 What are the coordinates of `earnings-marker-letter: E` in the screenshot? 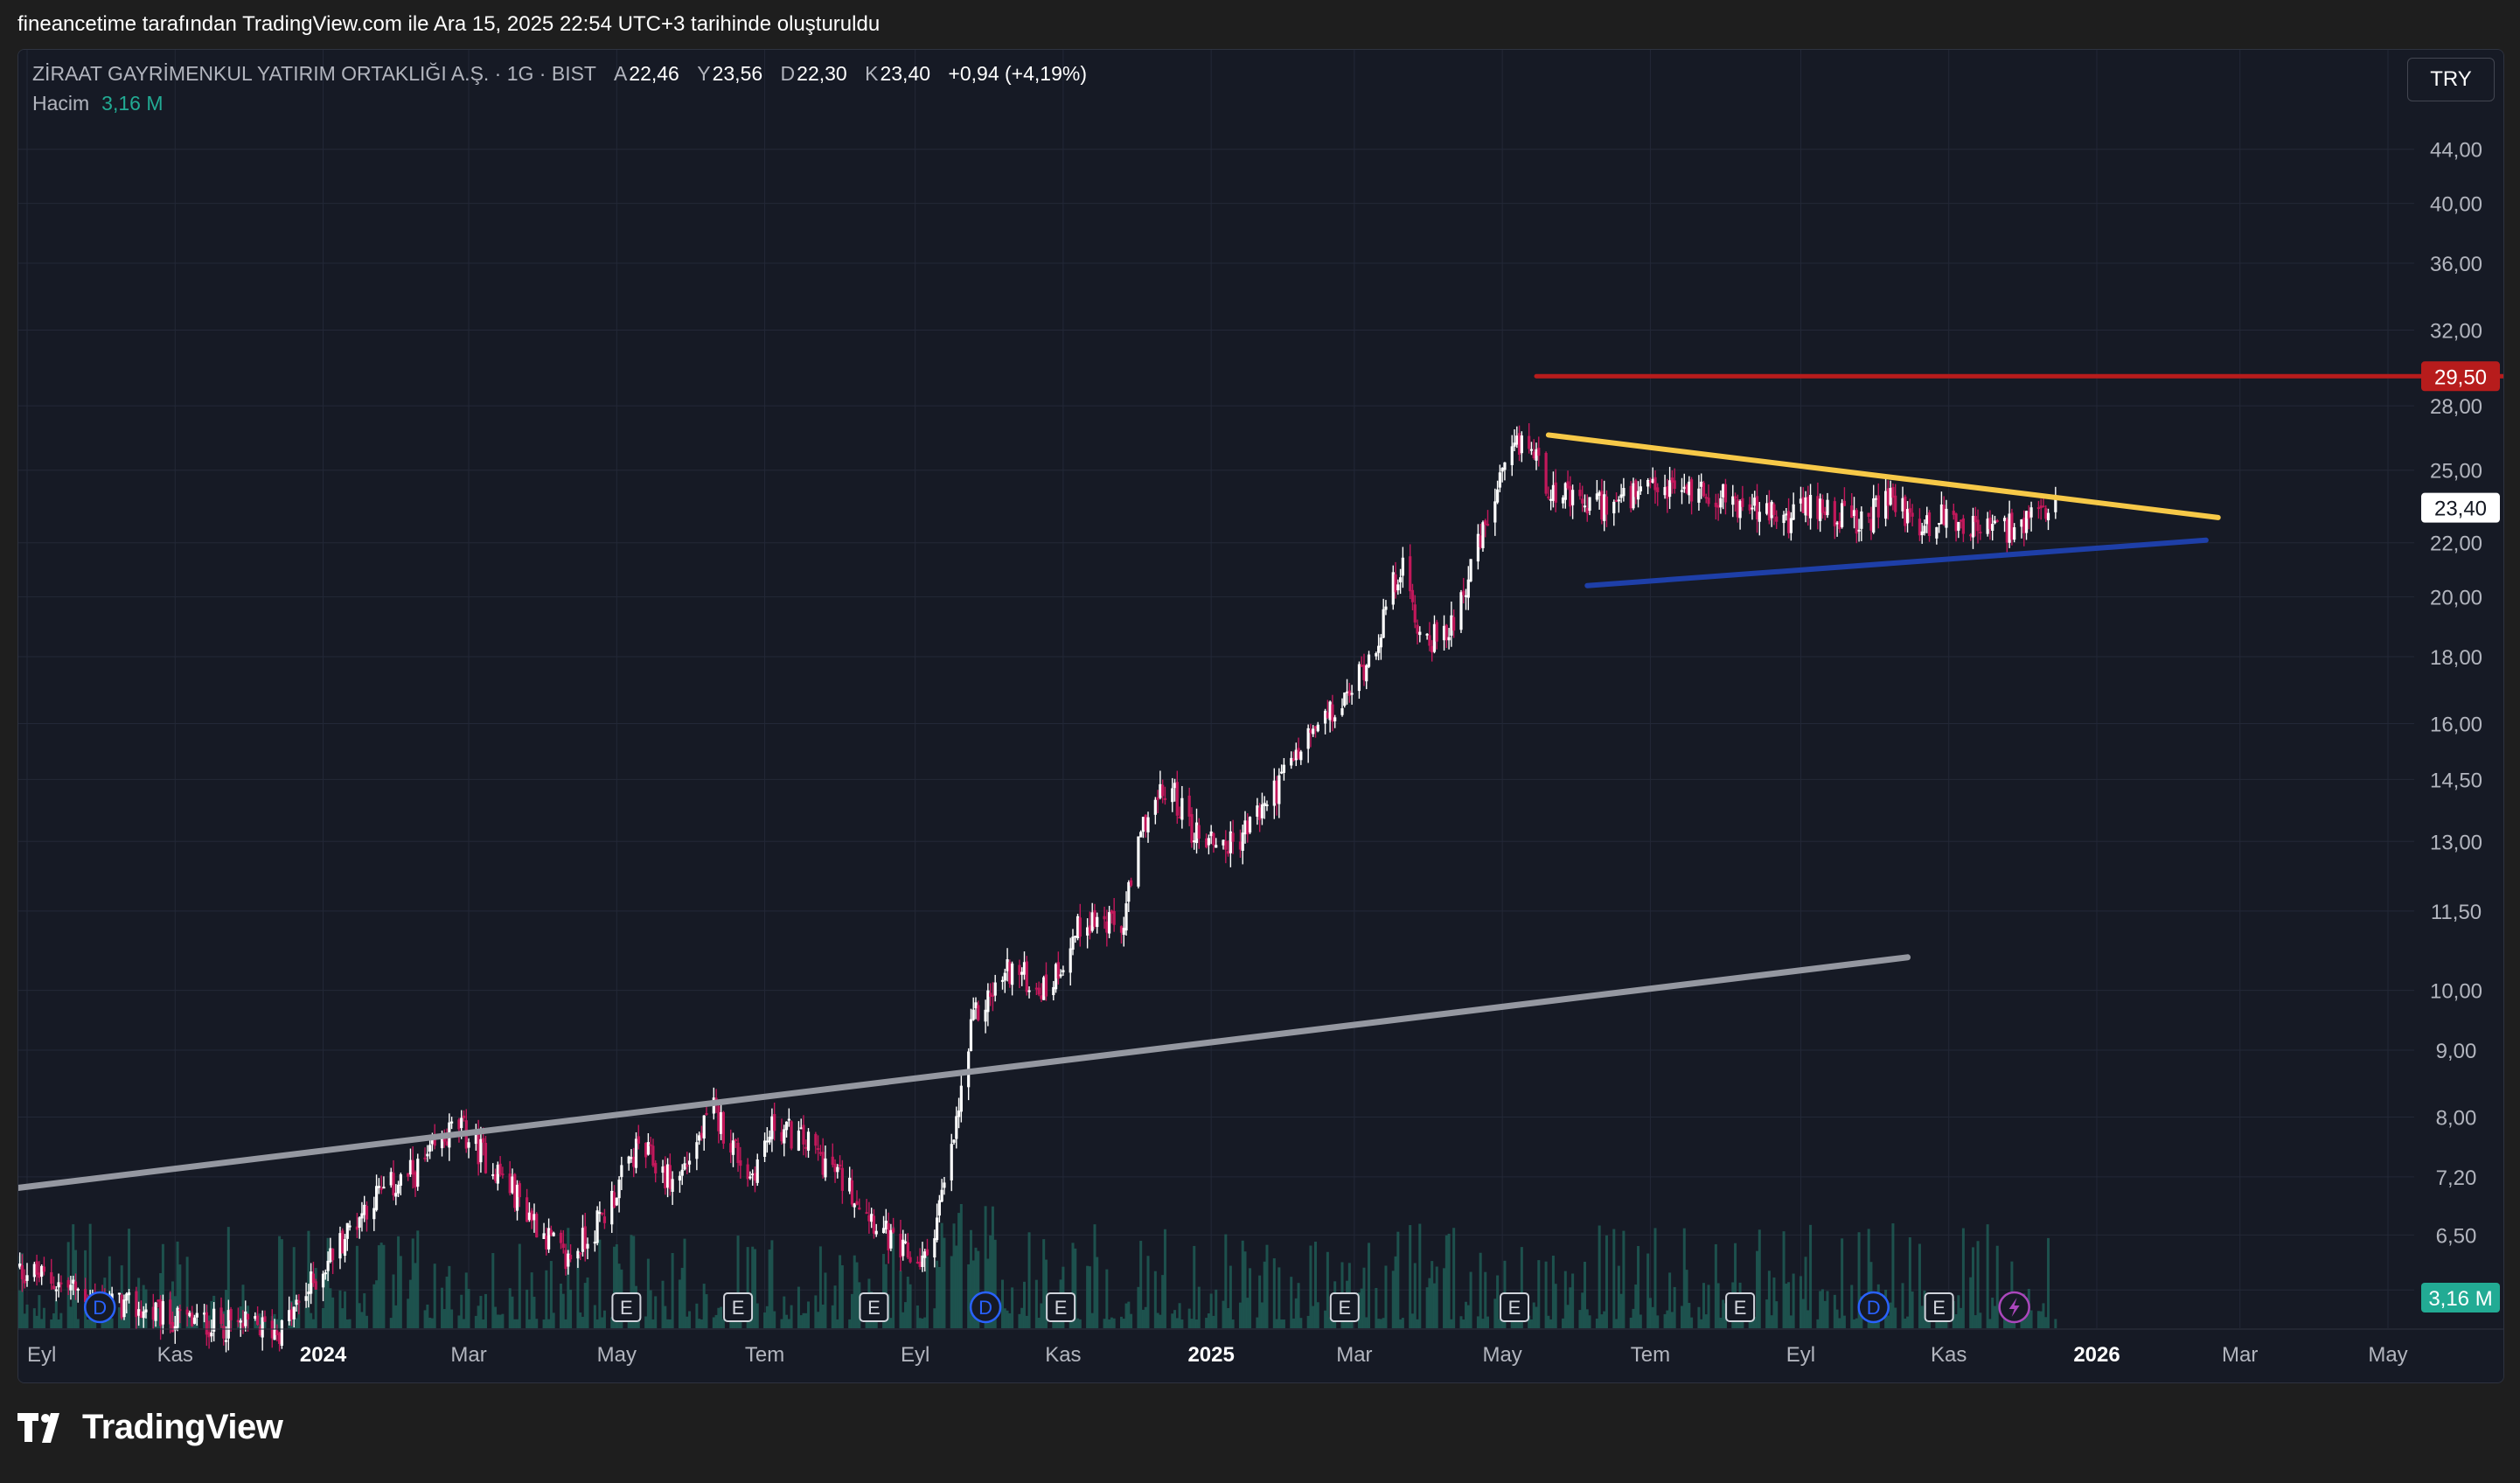 It's located at (1061, 1308).